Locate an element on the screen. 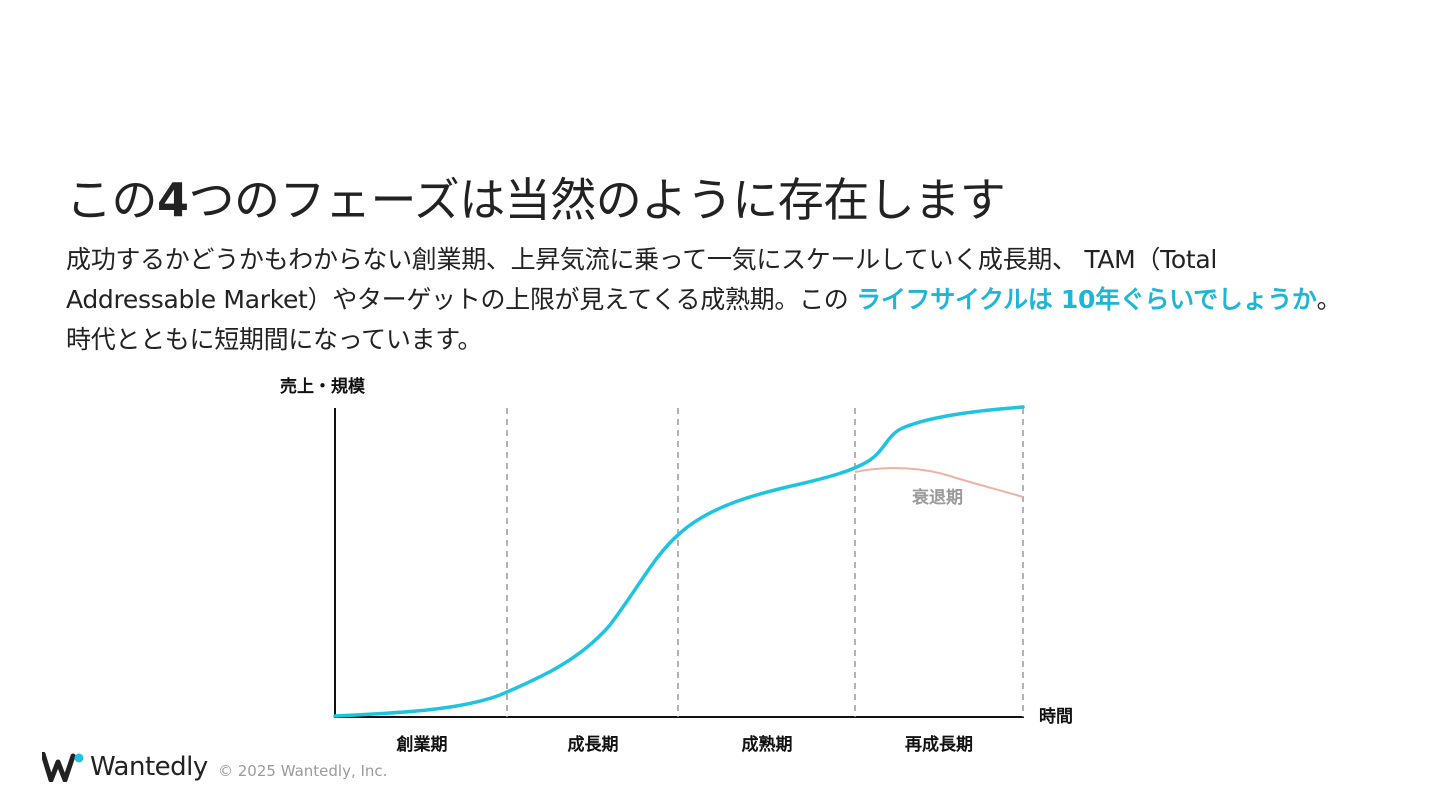 Image resolution: width=1440 pixels, height=810 pixels. phase-label-maturity: 成熟期 is located at coordinates (767, 744).